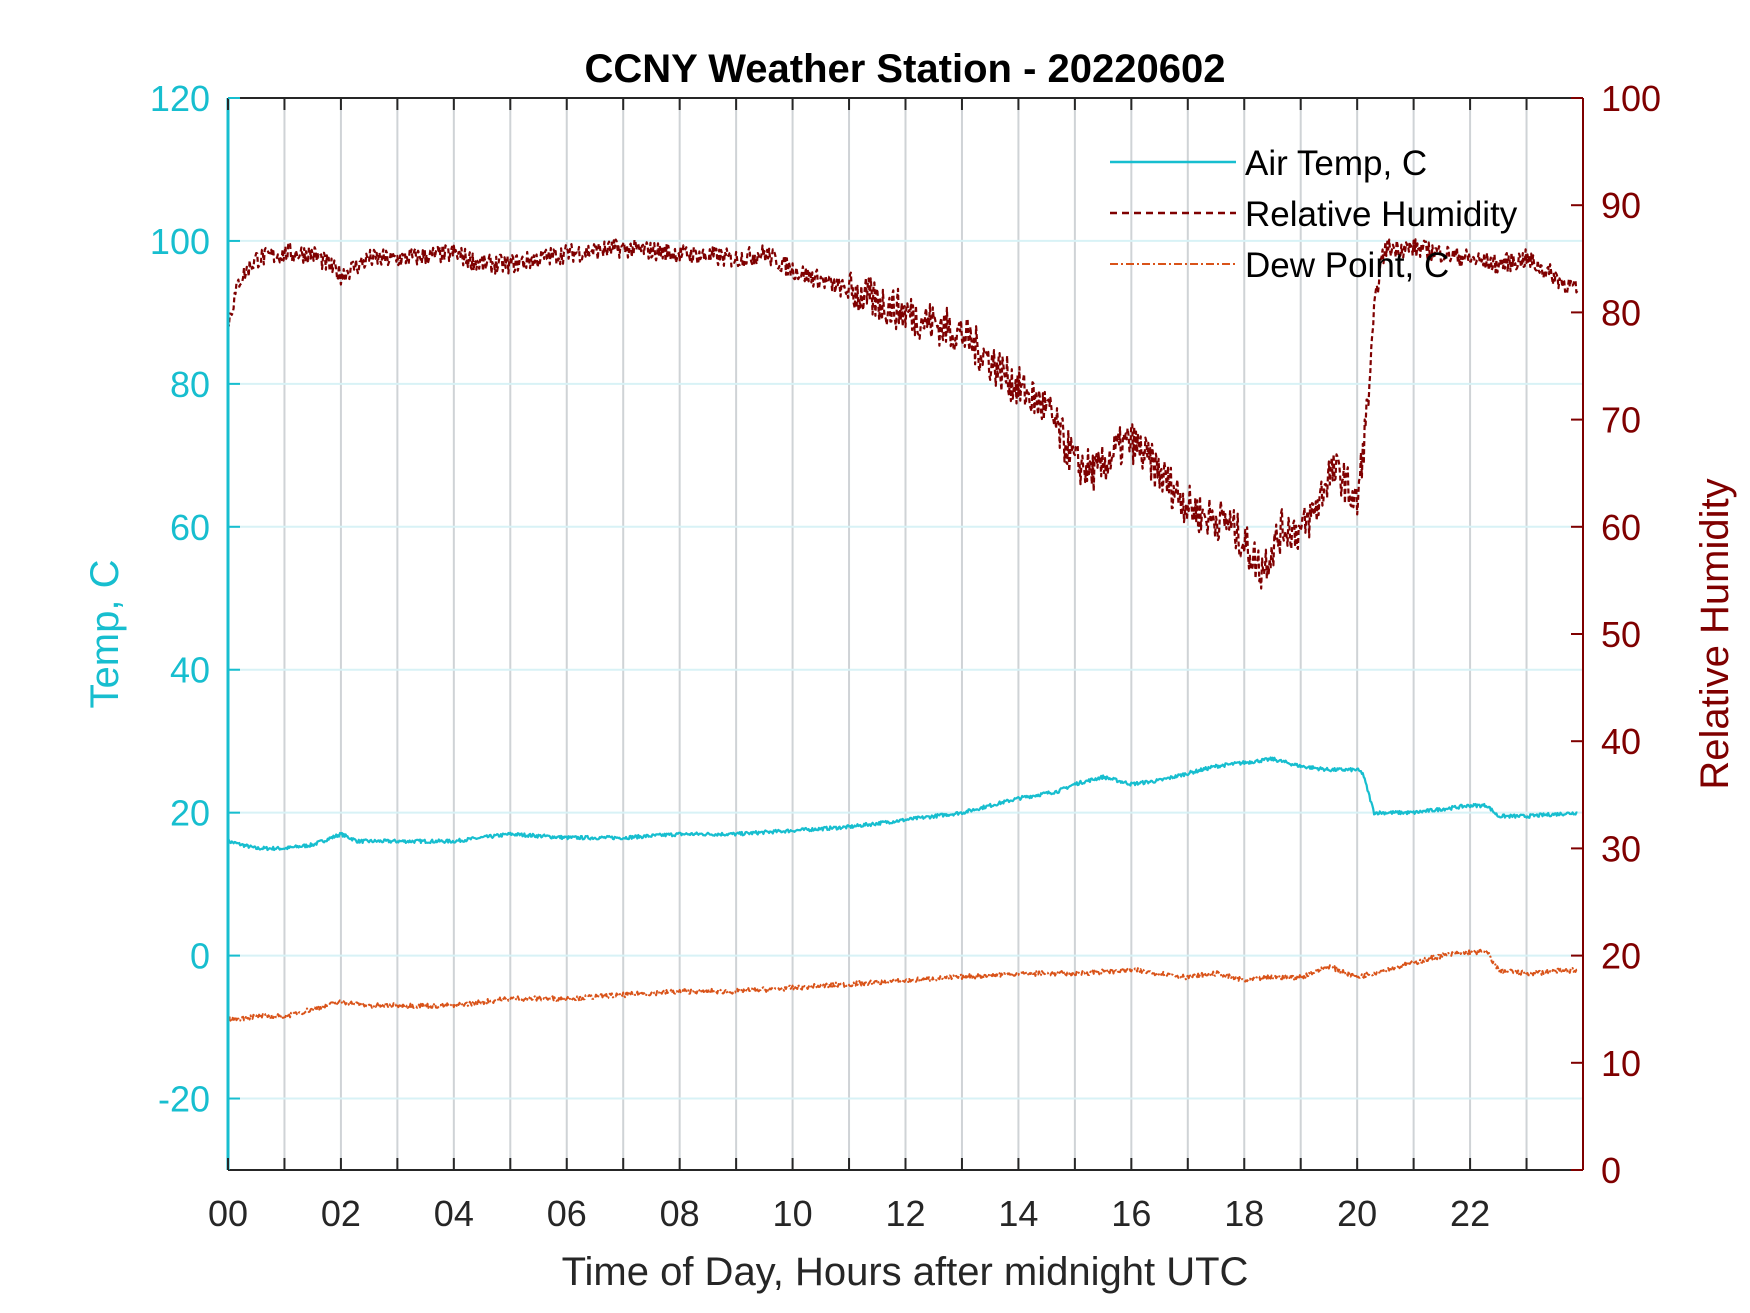 This screenshot has width=1750, height=1313. What do you see at coordinates (1621, 956) in the screenshot?
I see `right-y-tick-label: 20` at bounding box center [1621, 956].